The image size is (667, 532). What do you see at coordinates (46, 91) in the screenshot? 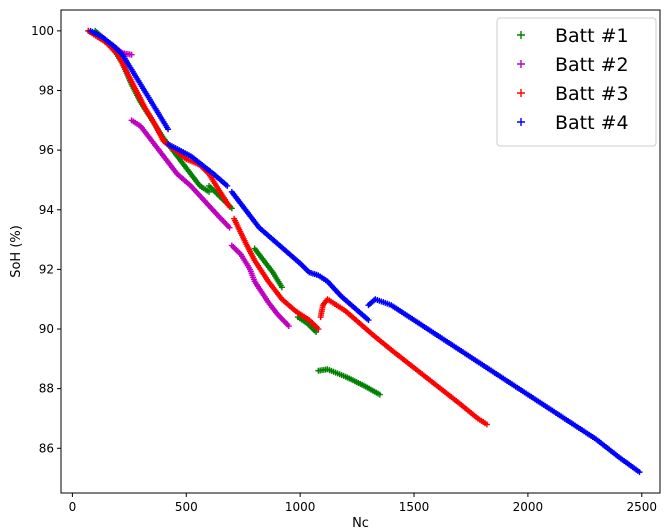
I see `y-tick-label: 98` at bounding box center [46, 91].